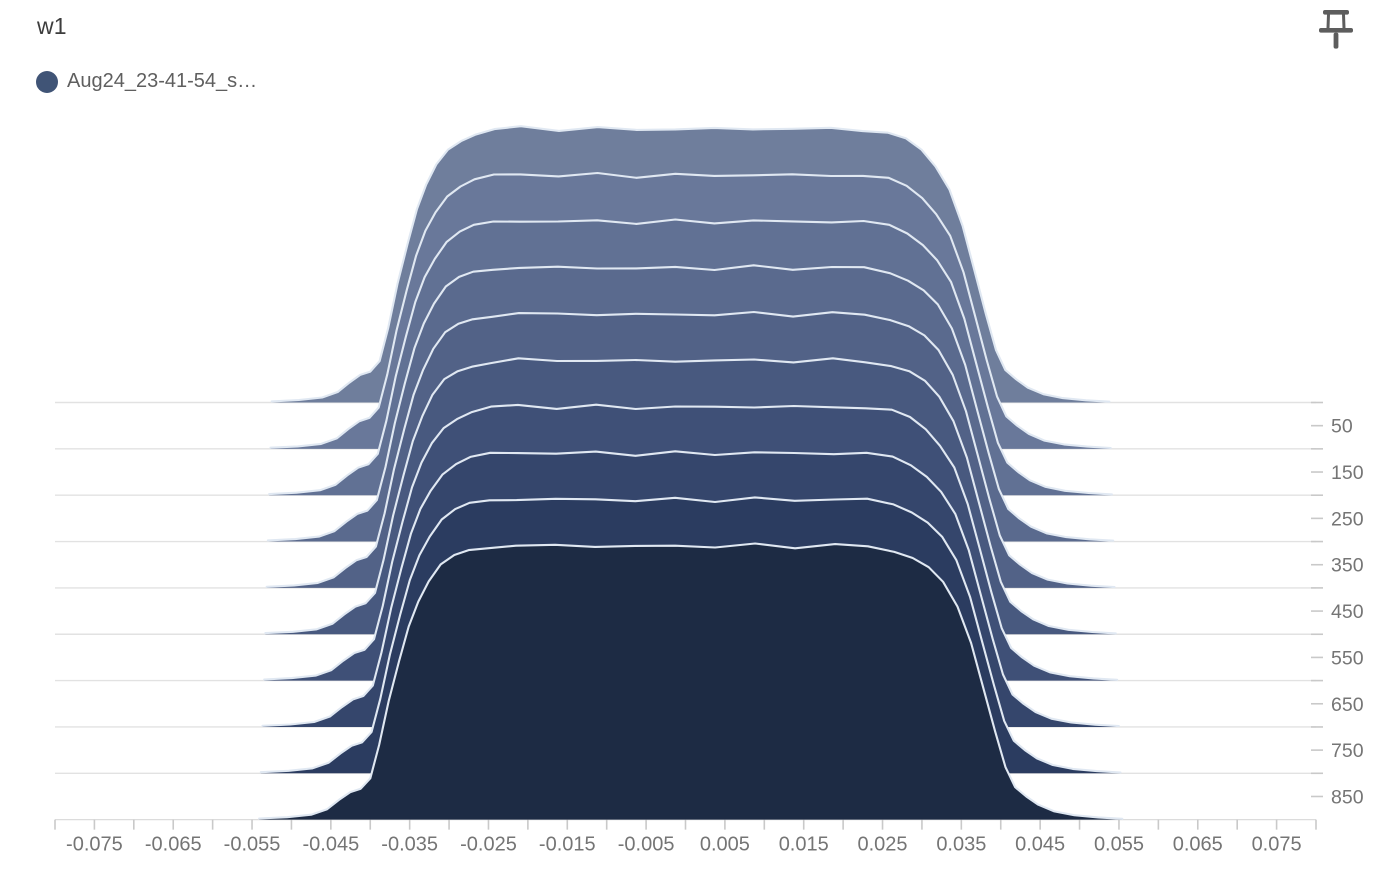 This screenshot has height=892, width=1398. What do you see at coordinates (52, 26) in the screenshot?
I see `card-title: w1` at bounding box center [52, 26].